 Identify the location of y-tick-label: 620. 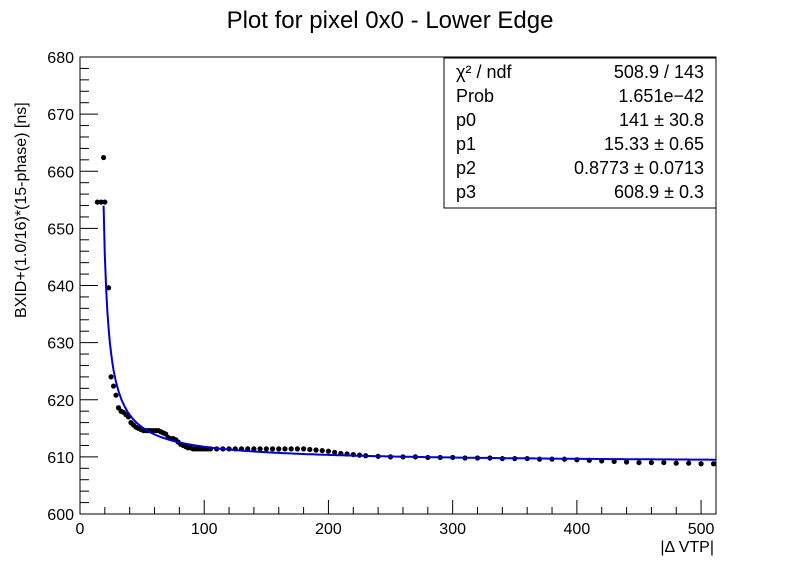
(60, 401).